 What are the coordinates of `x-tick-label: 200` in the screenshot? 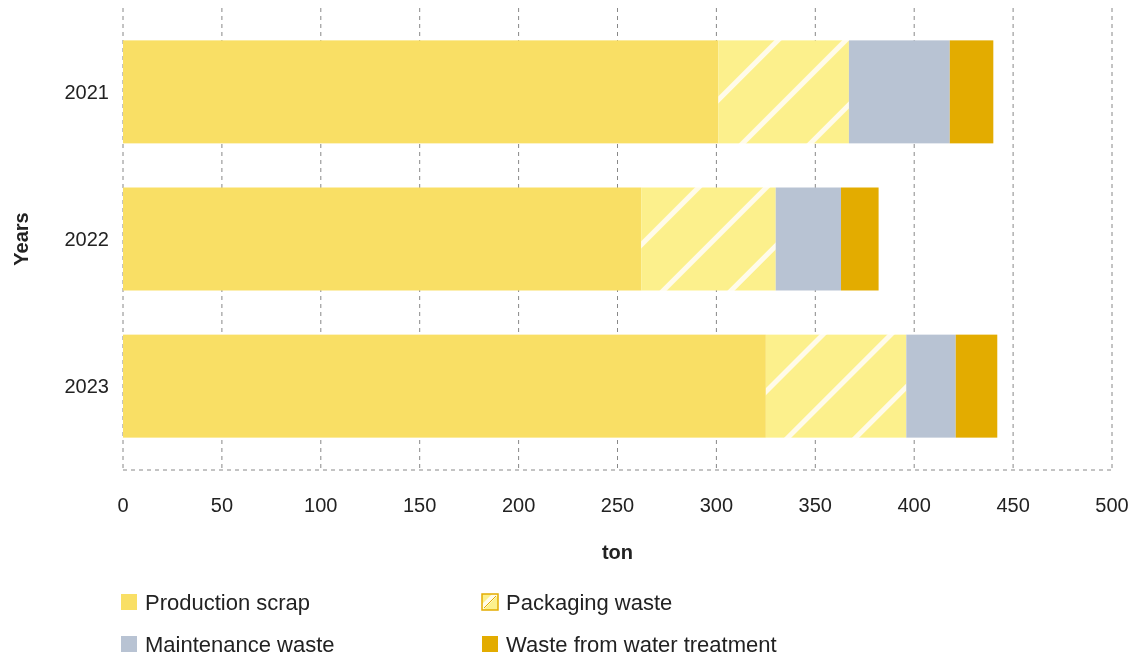 It's located at (518, 505).